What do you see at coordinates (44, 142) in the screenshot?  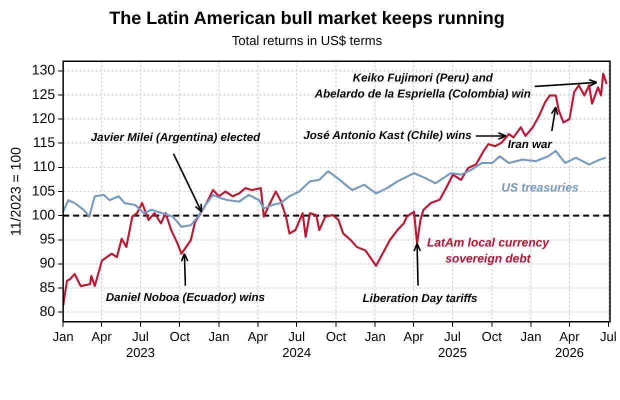 I see `y-tick-label: 115` at bounding box center [44, 142].